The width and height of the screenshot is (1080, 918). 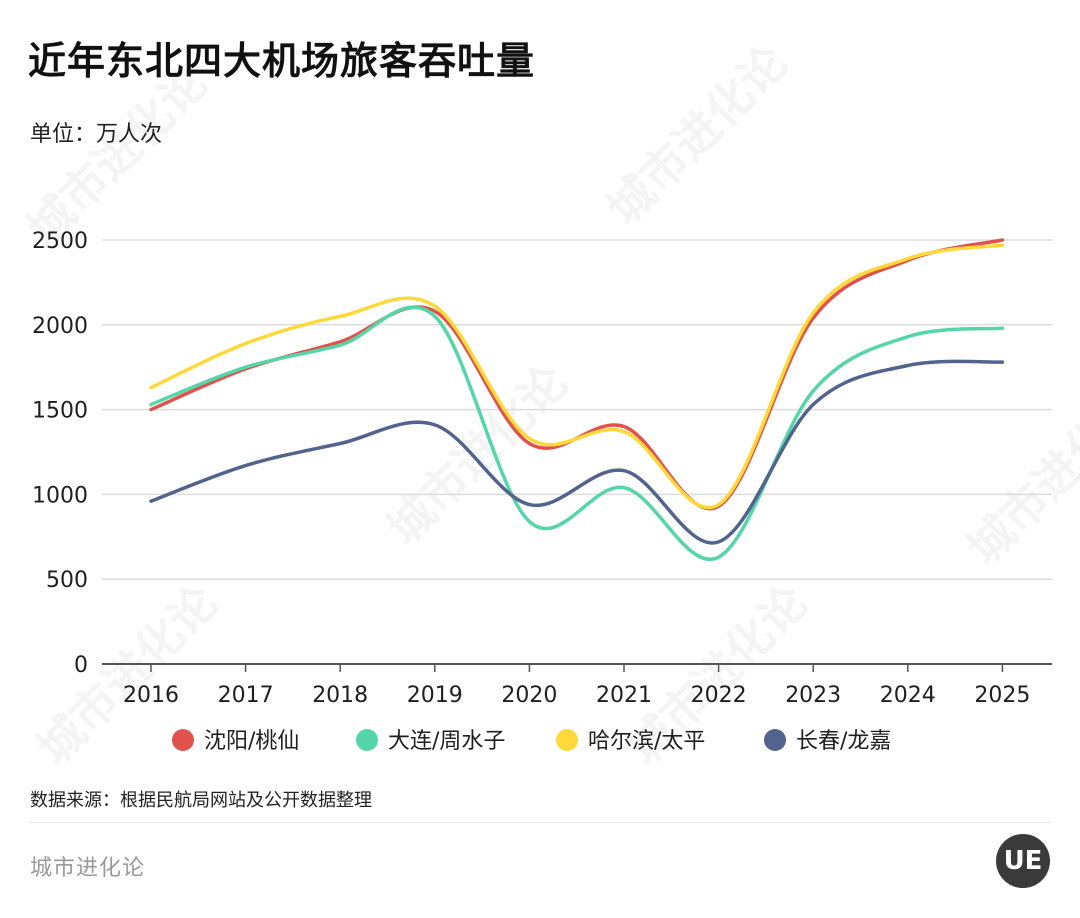 What do you see at coordinates (246, 695) in the screenshot?
I see `x-tick-label: 2017` at bounding box center [246, 695].